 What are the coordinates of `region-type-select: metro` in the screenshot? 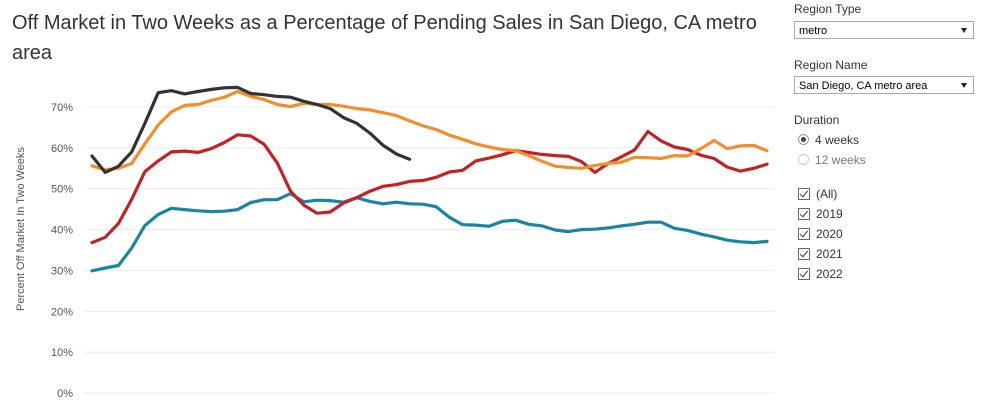 It's located at (884, 30).